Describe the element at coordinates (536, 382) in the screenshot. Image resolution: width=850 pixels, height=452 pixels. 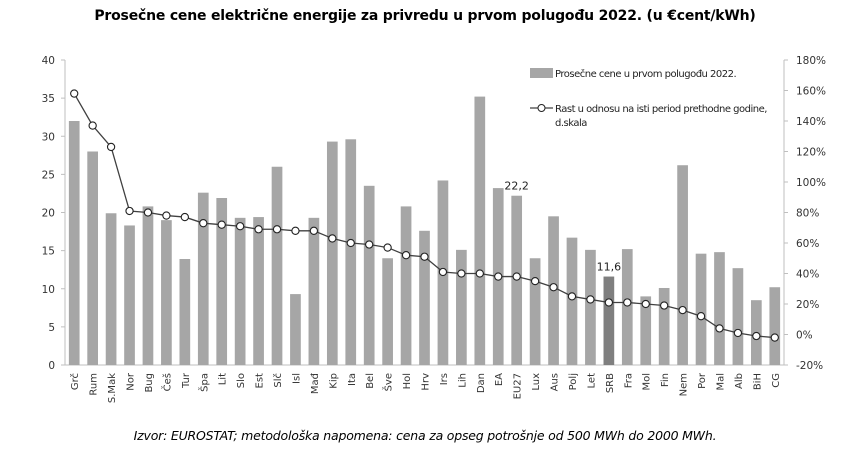
I see `x-tick-label: Lux` at that location.